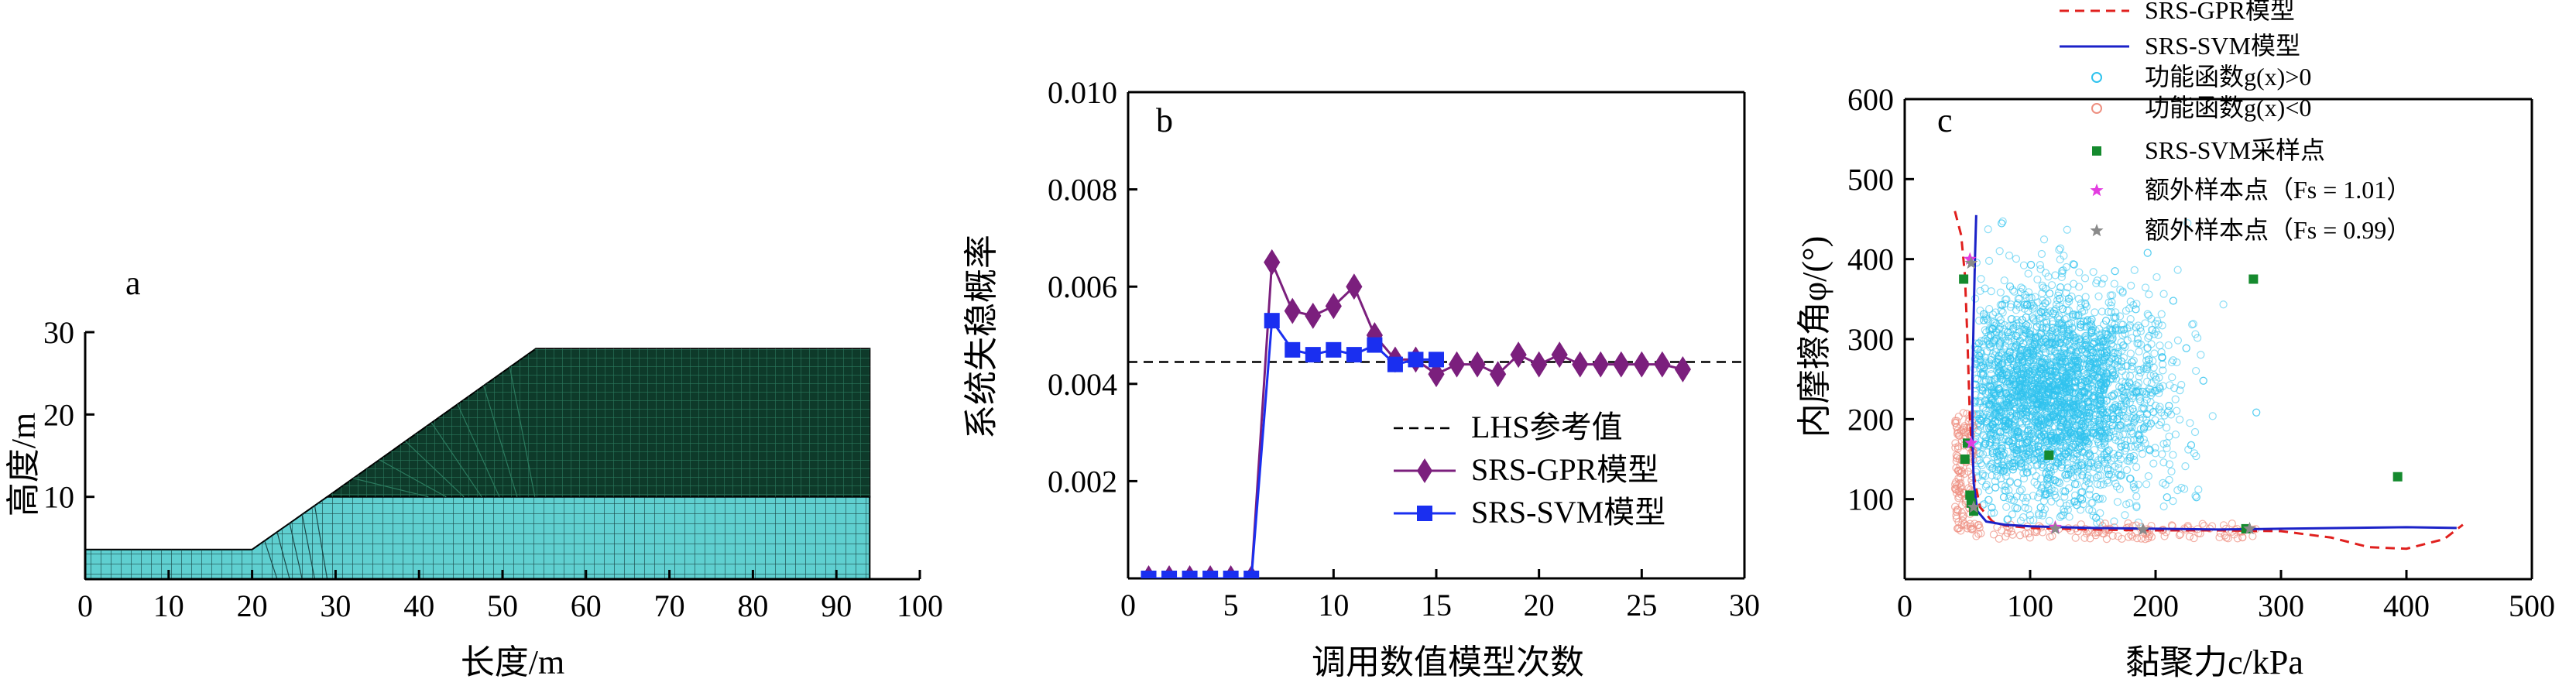 This screenshot has width=2576, height=686. Describe the element at coordinates (2096, 77) in the screenshot. I see `legend-swatch-marker` at that location.